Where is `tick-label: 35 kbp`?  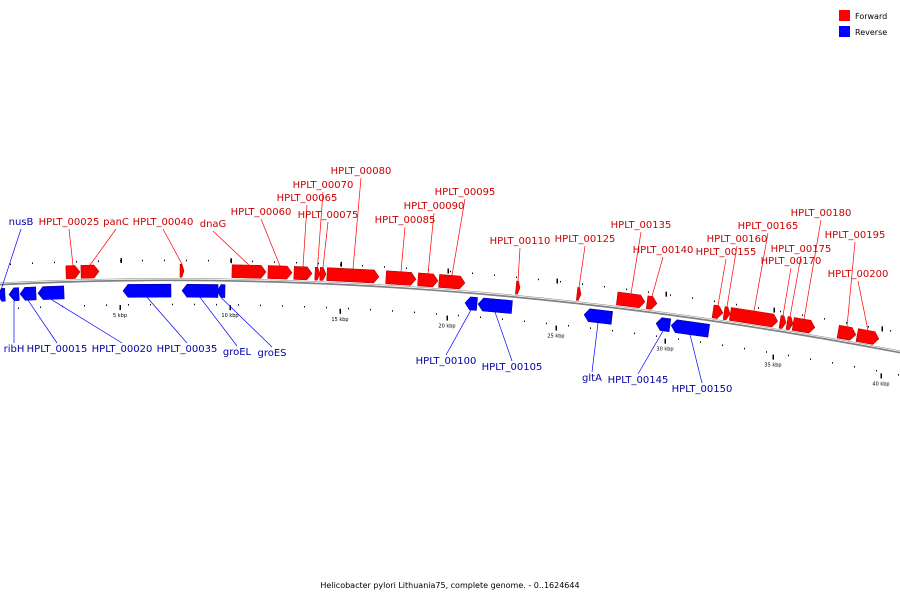 tick-label: 35 kbp is located at coordinates (772, 366).